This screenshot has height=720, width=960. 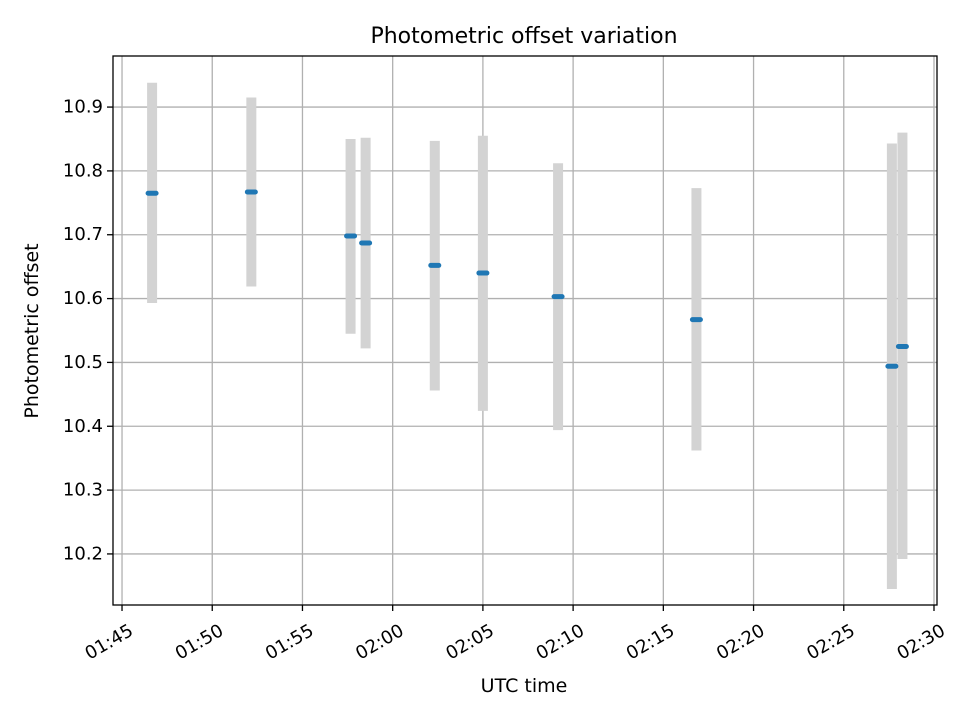 I want to click on x-tick-label: 02:20, so click(x=740, y=642).